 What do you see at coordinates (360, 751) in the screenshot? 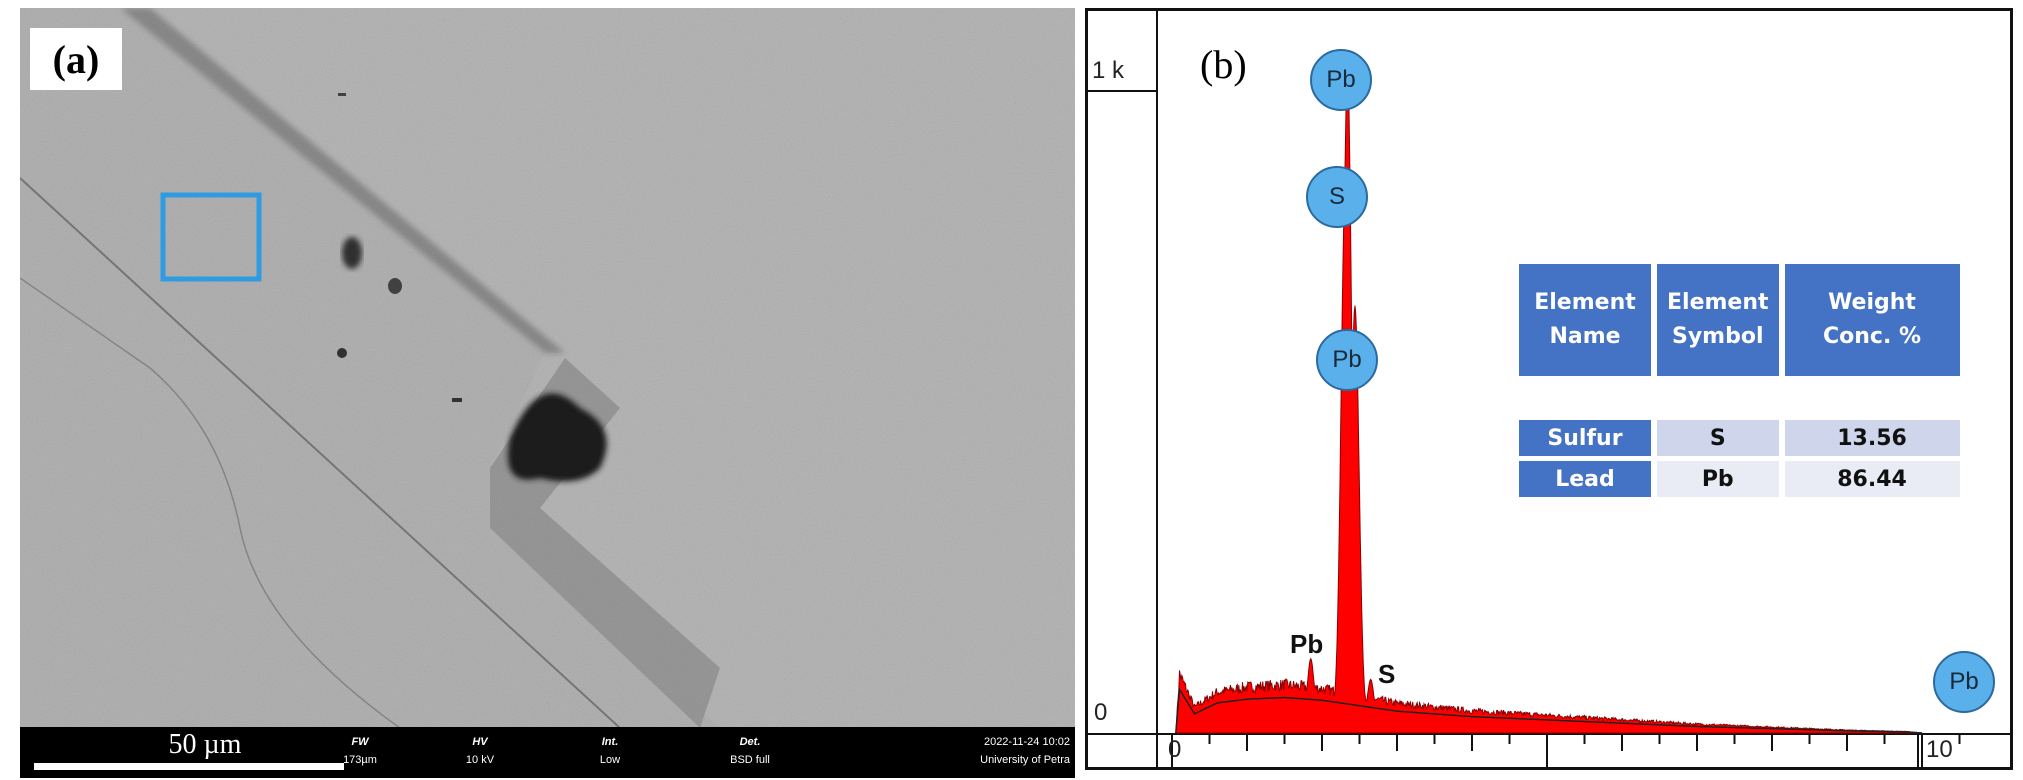
I see `meta-fw: FW 173µm` at bounding box center [360, 751].